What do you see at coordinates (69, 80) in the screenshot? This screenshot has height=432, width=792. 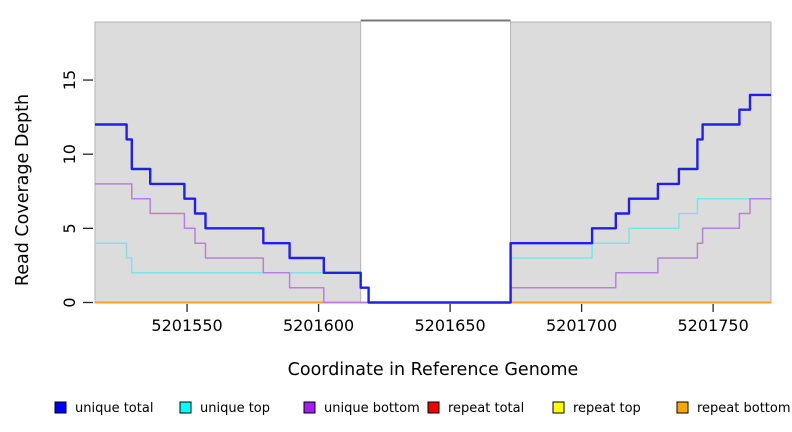 I see `y-axis-tick-label: 15` at bounding box center [69, 80].